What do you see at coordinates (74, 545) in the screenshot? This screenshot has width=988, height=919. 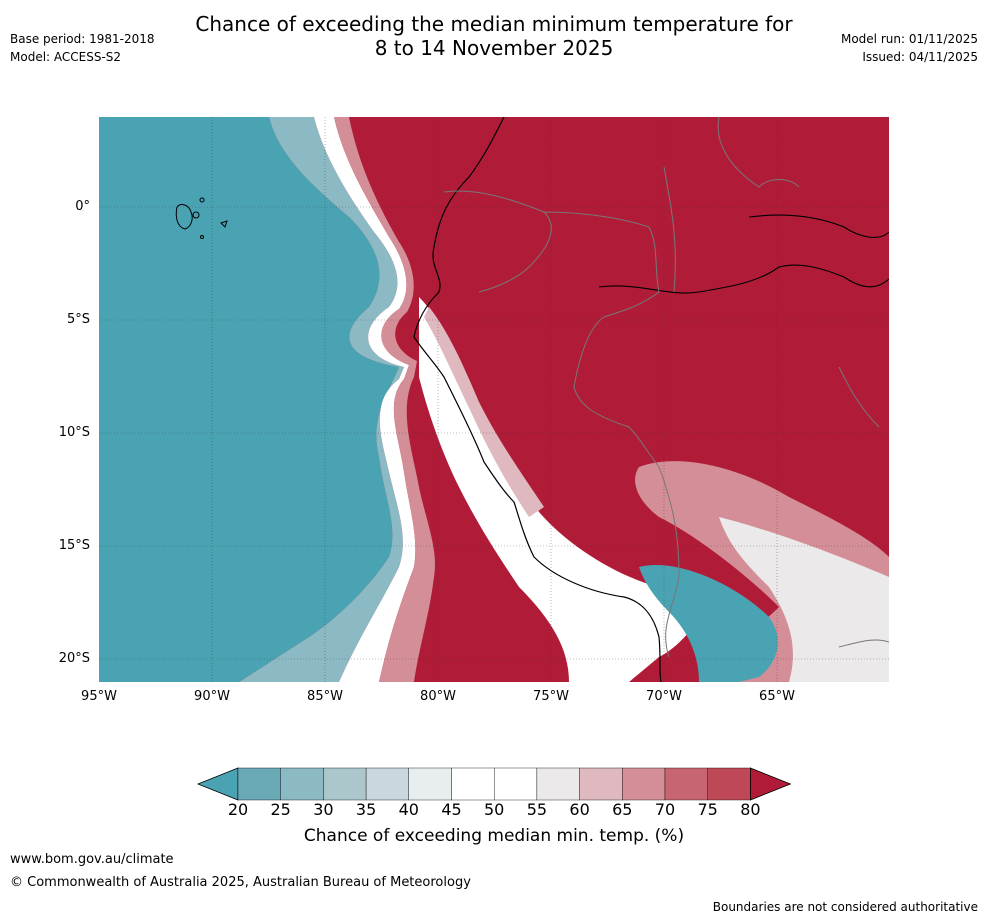 I see `lat-label: 15°S` at bounding box center [74, 545].